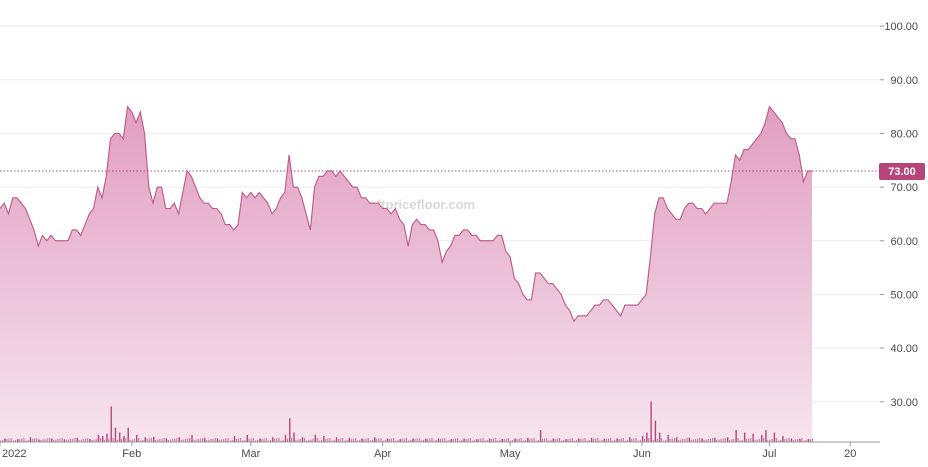 The image size is (928, 467). Describe the element at coordinates (131, 454) in the screenshot. I see `x-tick-label: Feb` at that location.